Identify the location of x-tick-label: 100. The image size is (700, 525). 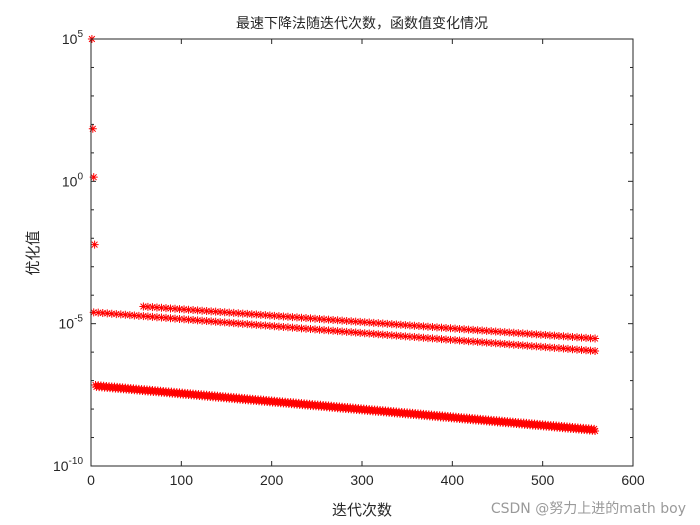
(182, 480).